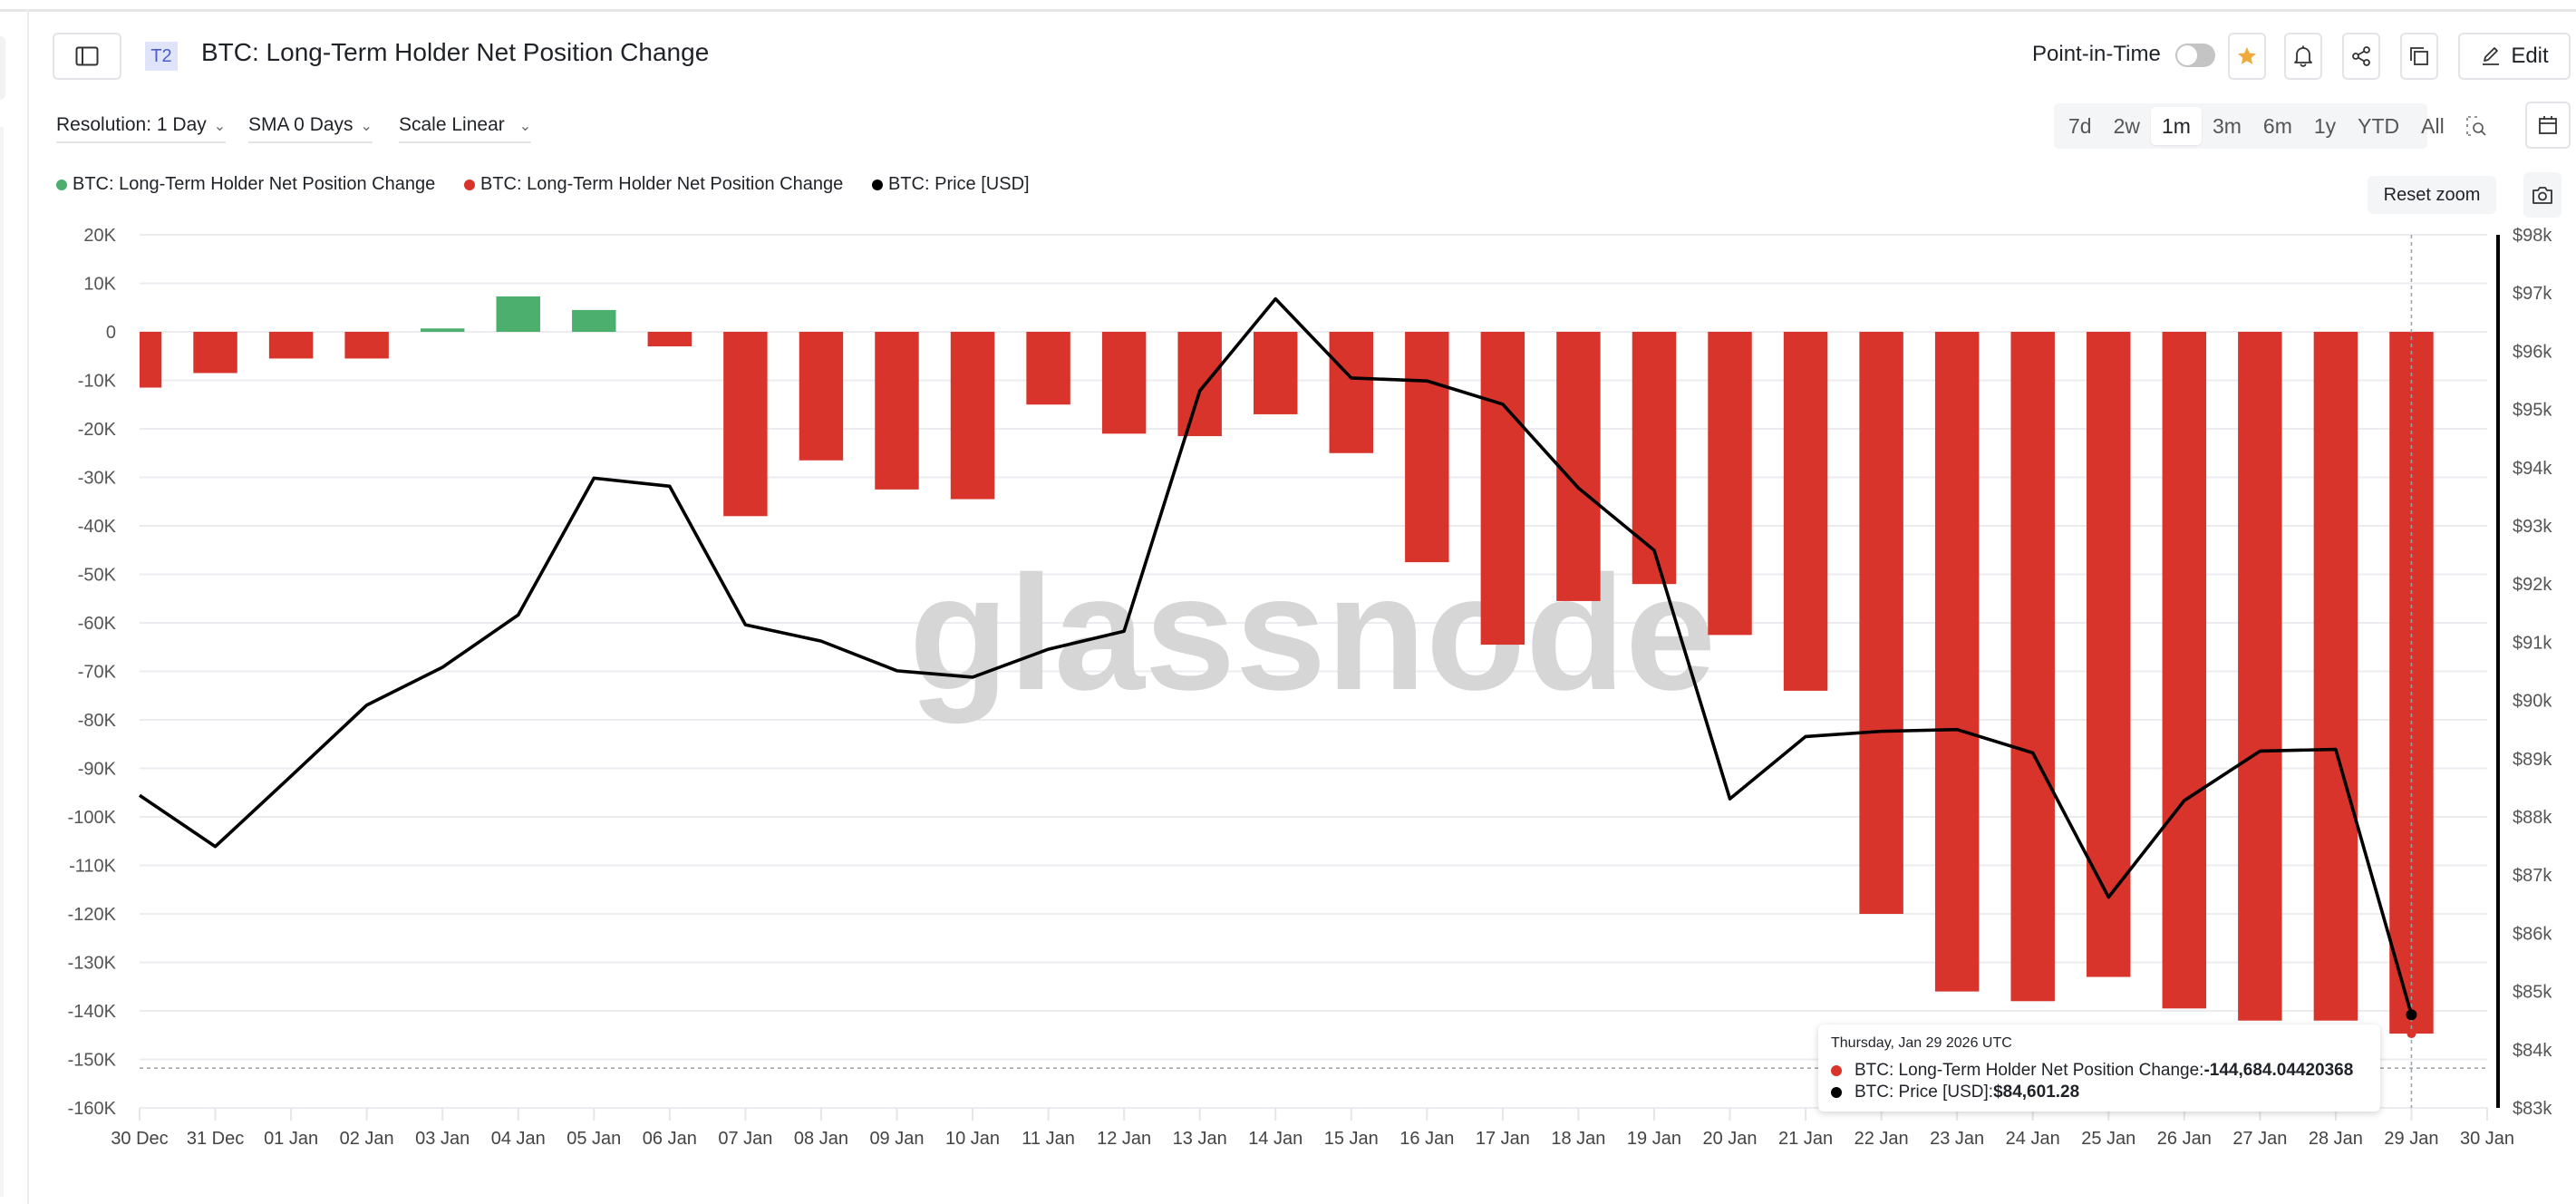 This screenshot has height=1204, width=2576. Describe the element at coordinates (291, 1139) in the screenshot. I see `svg-text: 01 Jan` at that location.